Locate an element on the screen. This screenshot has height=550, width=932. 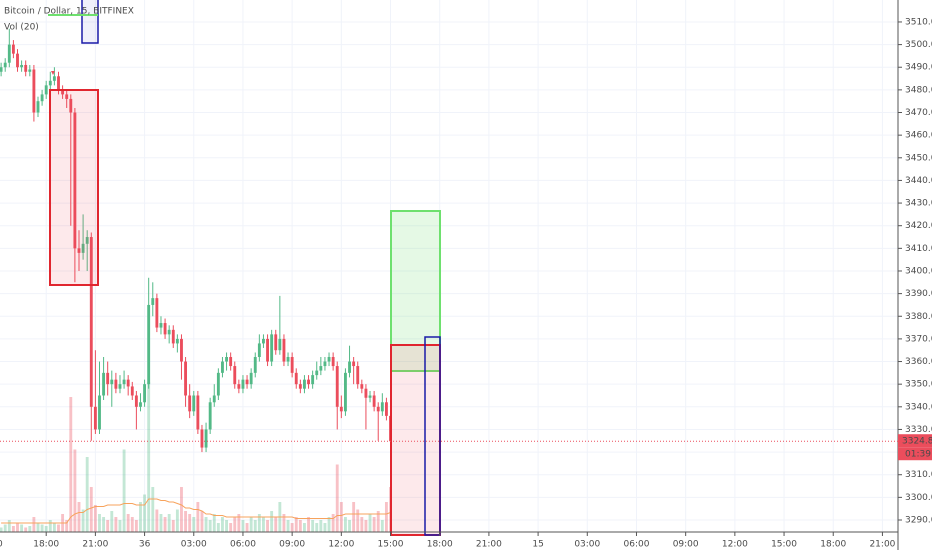
drawn-box is located at coordinates (90, 22).